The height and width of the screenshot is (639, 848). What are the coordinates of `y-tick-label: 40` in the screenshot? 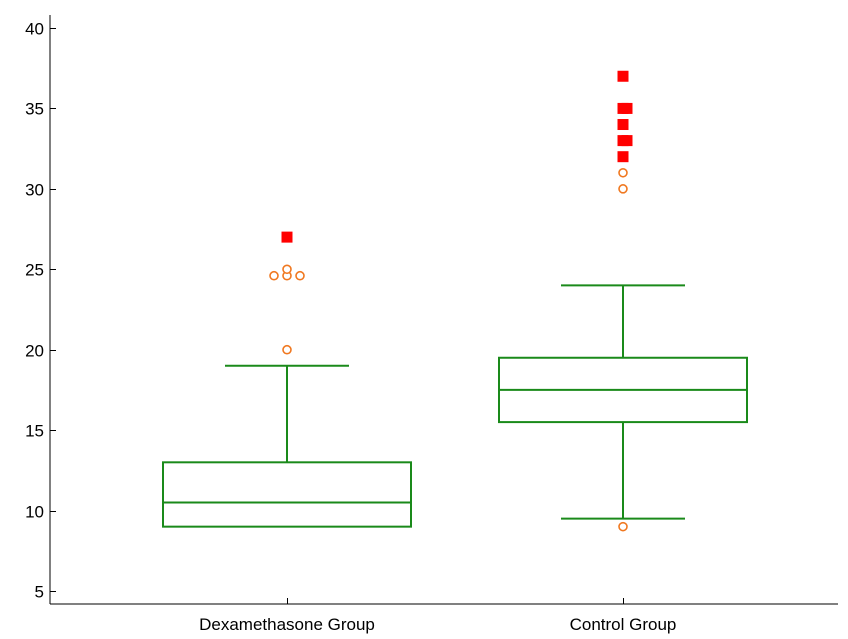 It's located at (34, 29).